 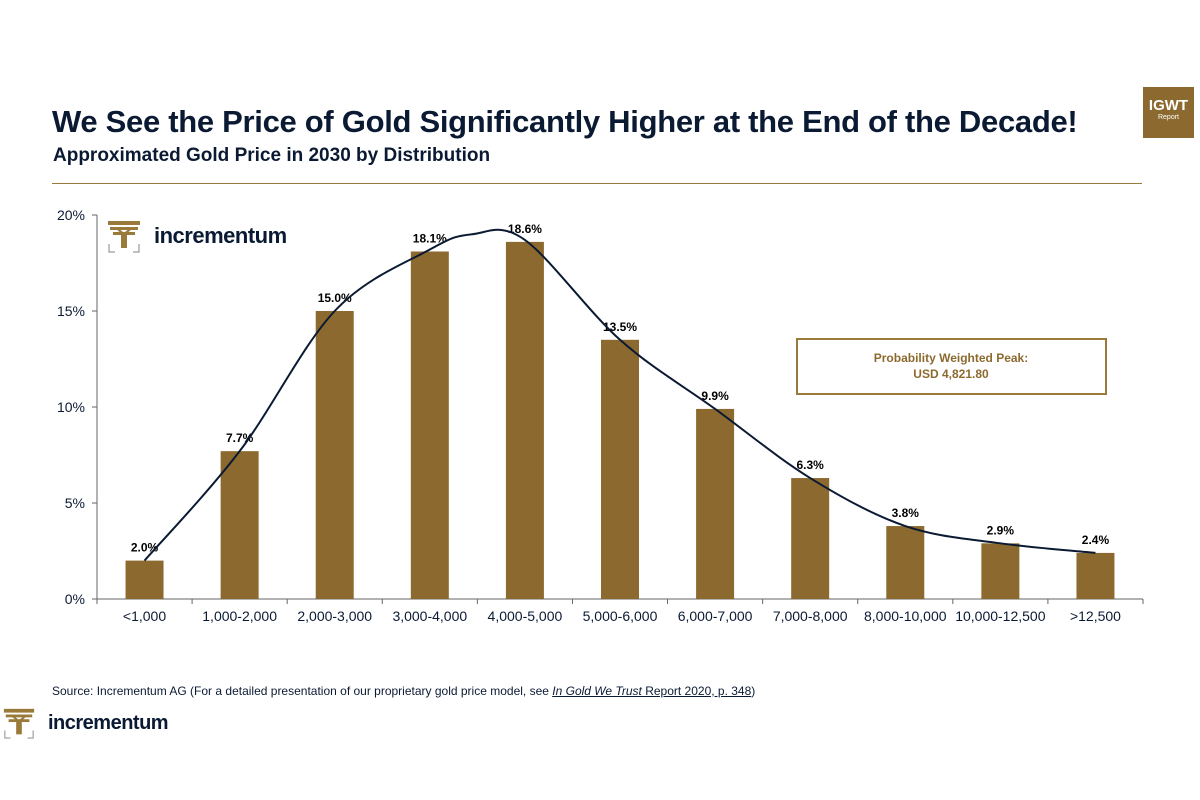 I want to click on x-tick-label: >12,500, so click(x=1095, y=616).